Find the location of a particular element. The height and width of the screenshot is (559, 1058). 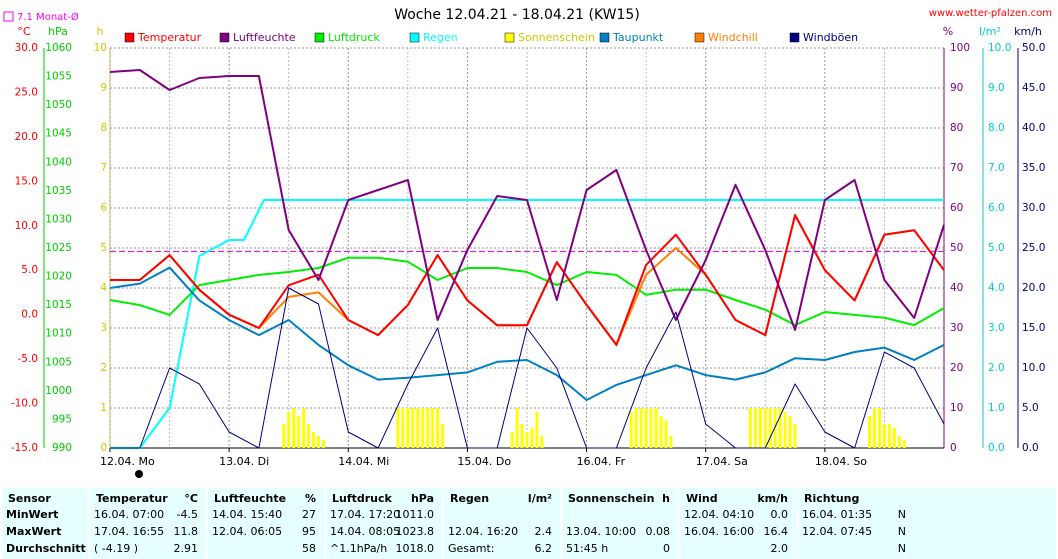

y-tick-label: 1035 is located at coordinates (58, 191).